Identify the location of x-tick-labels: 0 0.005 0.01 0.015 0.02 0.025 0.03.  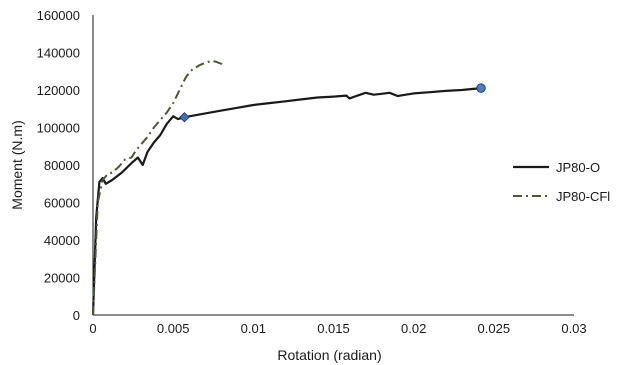
(337, 328).